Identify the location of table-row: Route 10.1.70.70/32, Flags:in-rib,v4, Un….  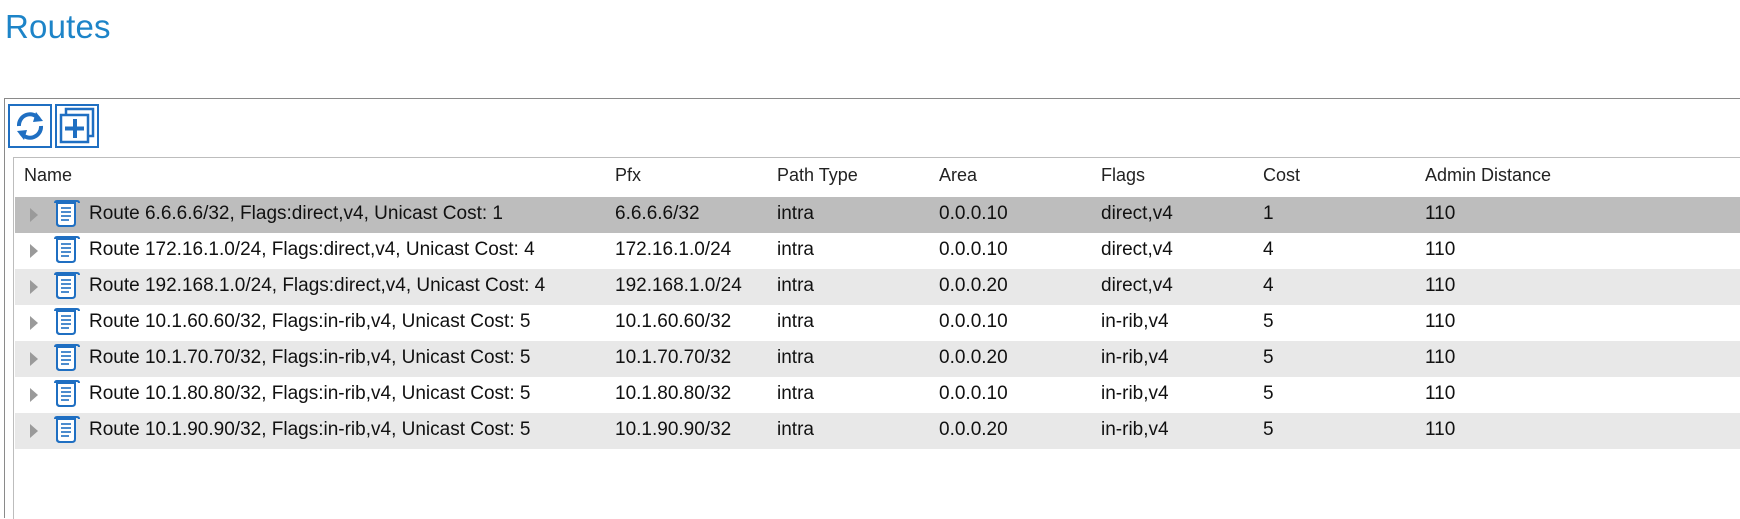
(877, 359).